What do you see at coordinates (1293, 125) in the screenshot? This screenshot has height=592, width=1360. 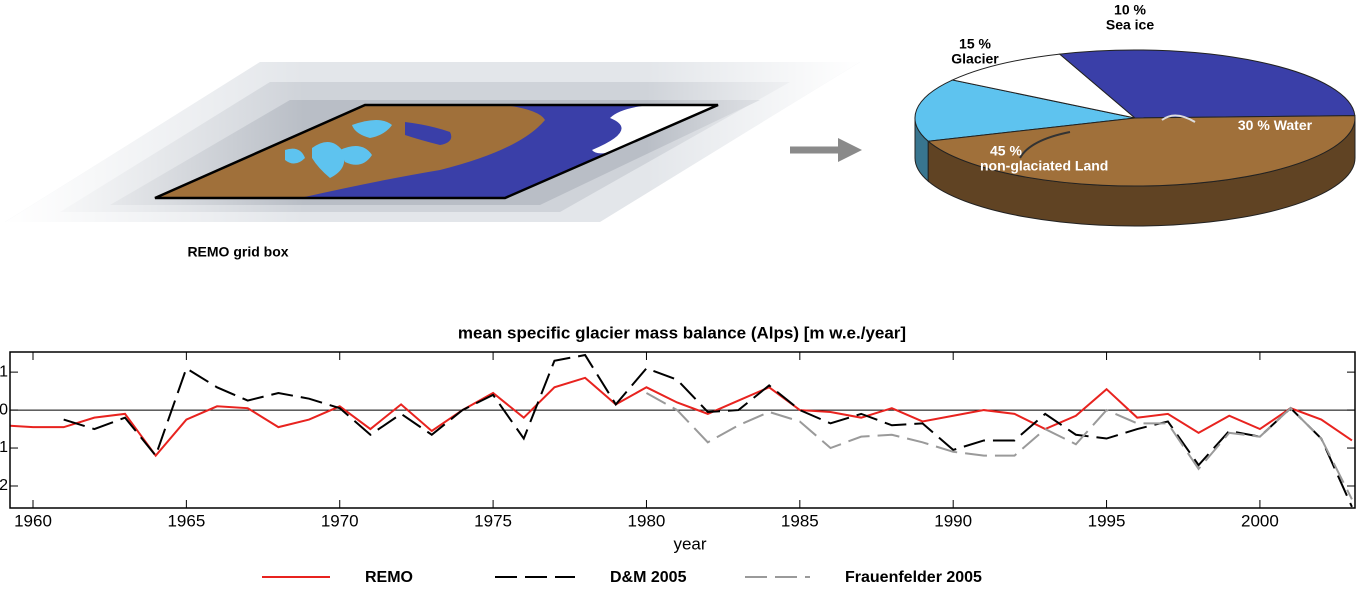 I see `pie-category-label: Water` at bounding box center [1293, 125].